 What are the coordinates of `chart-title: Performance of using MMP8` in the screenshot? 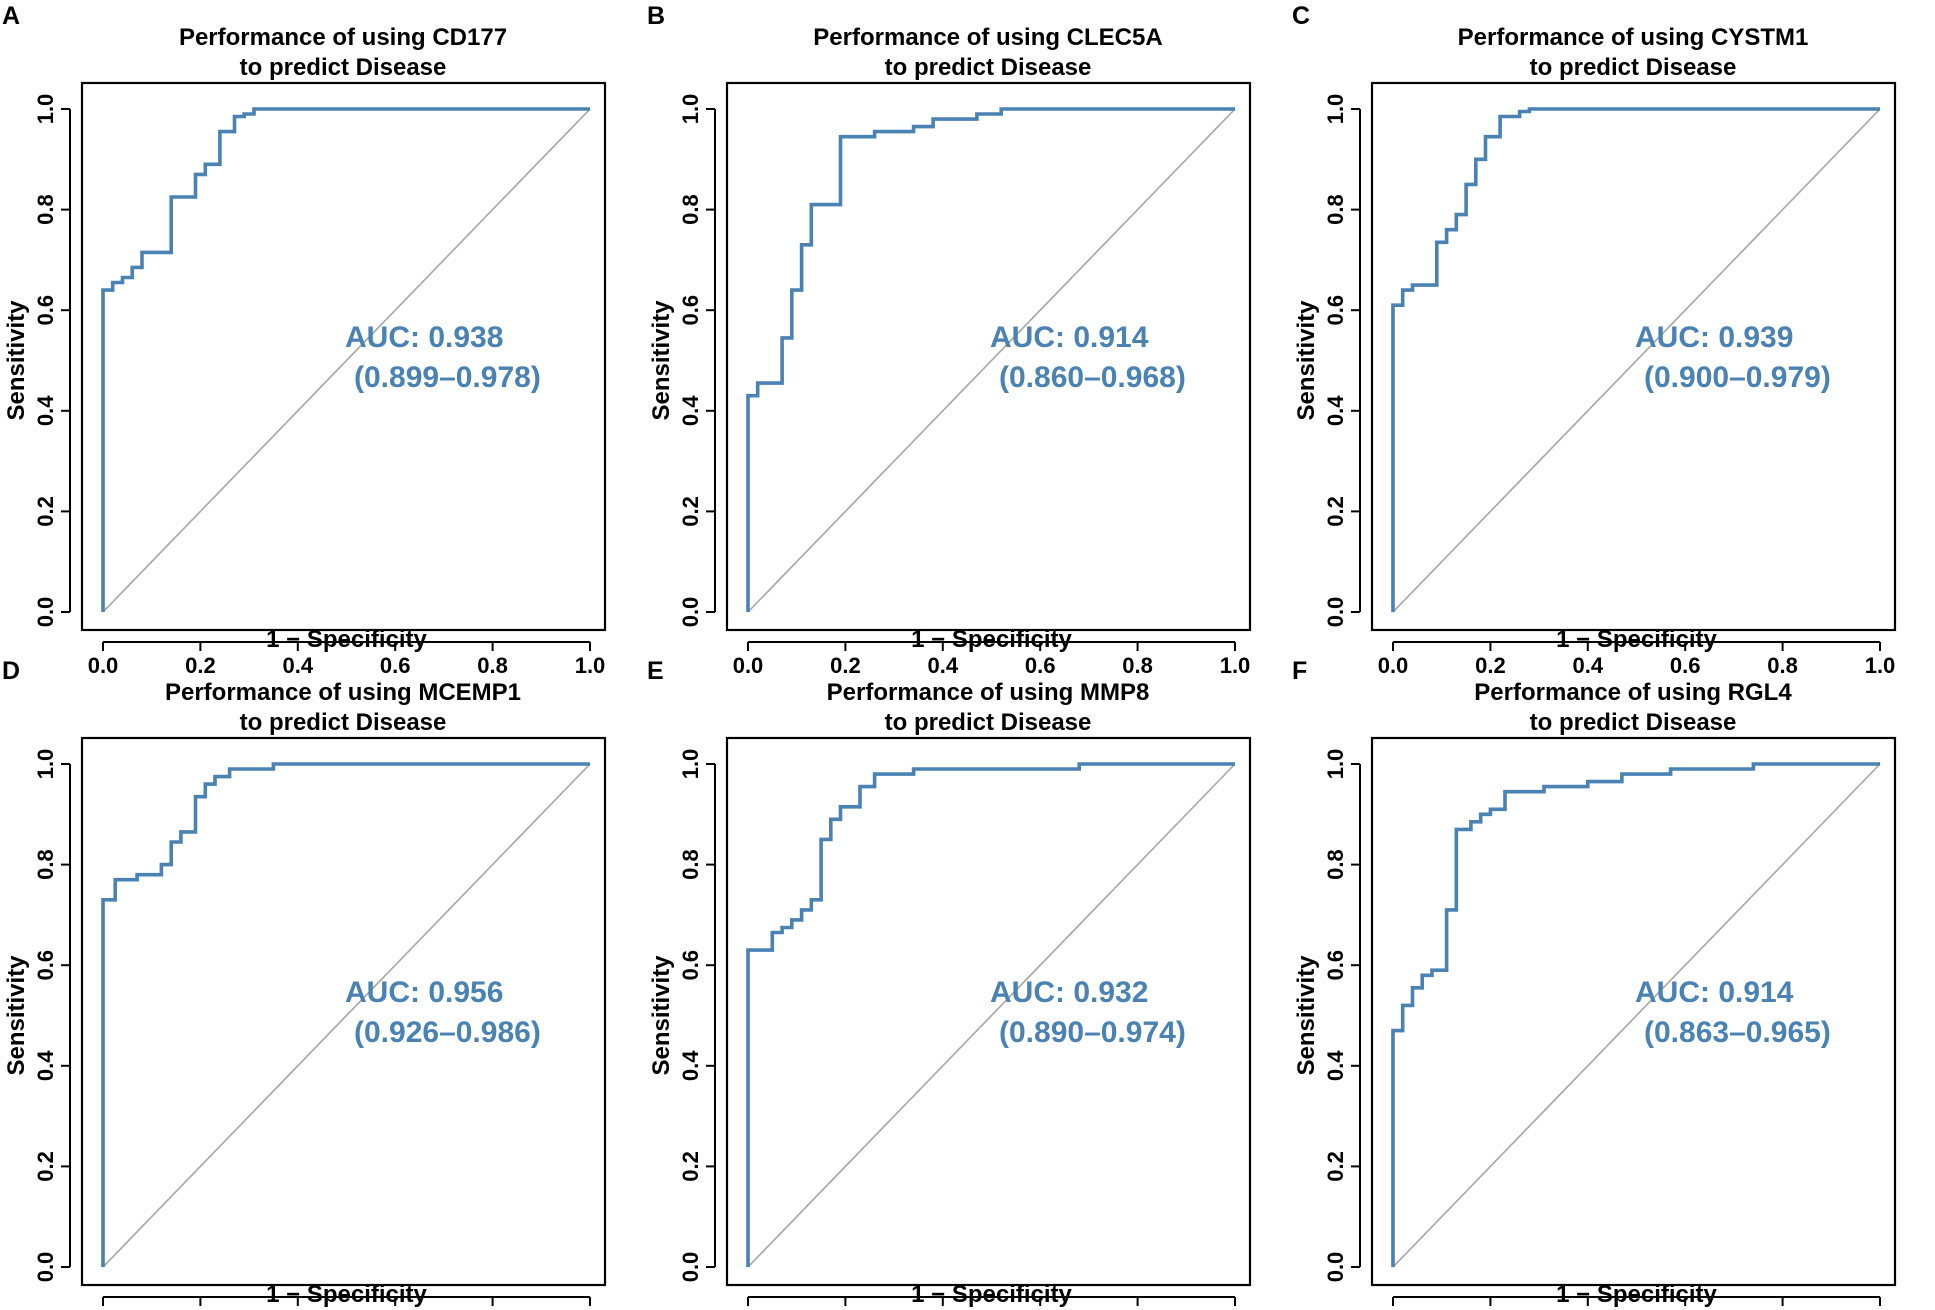 It's located at (988, 692).